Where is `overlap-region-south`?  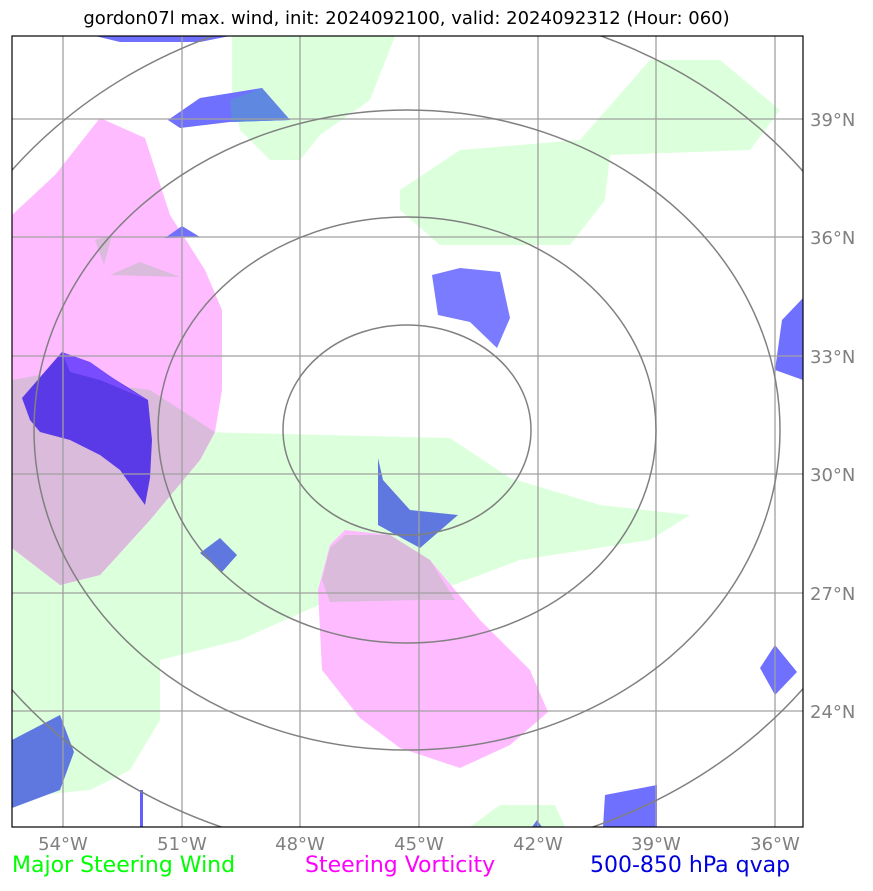 overlap-region-south is located at coordinates (388, 568).